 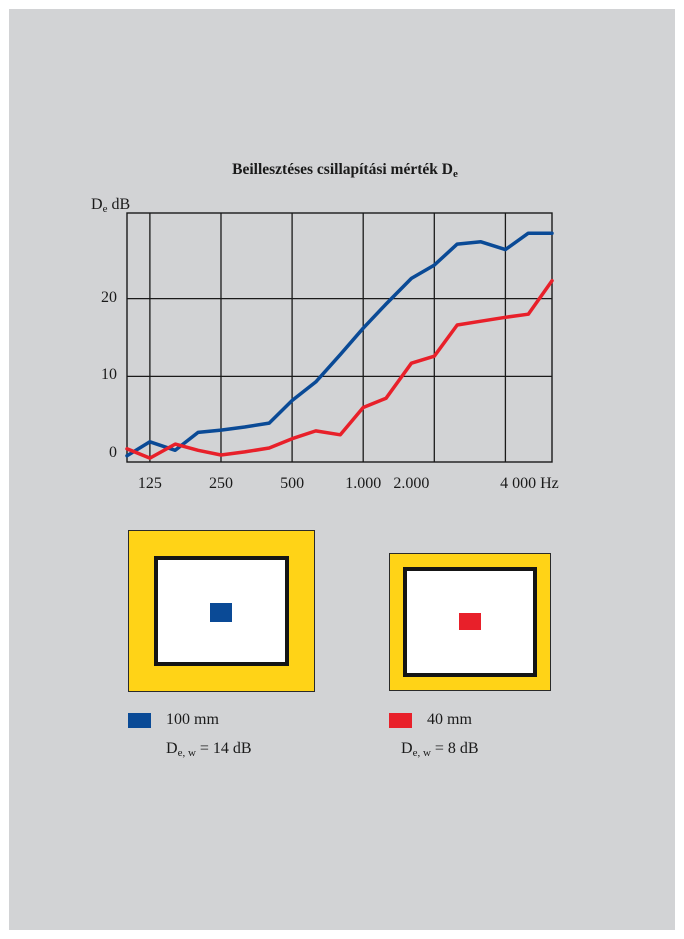 What do you see at coordinates (411, 483) in the screenshot?
I see `x-tick-label: 2.000` at bounding box center [411, 483].